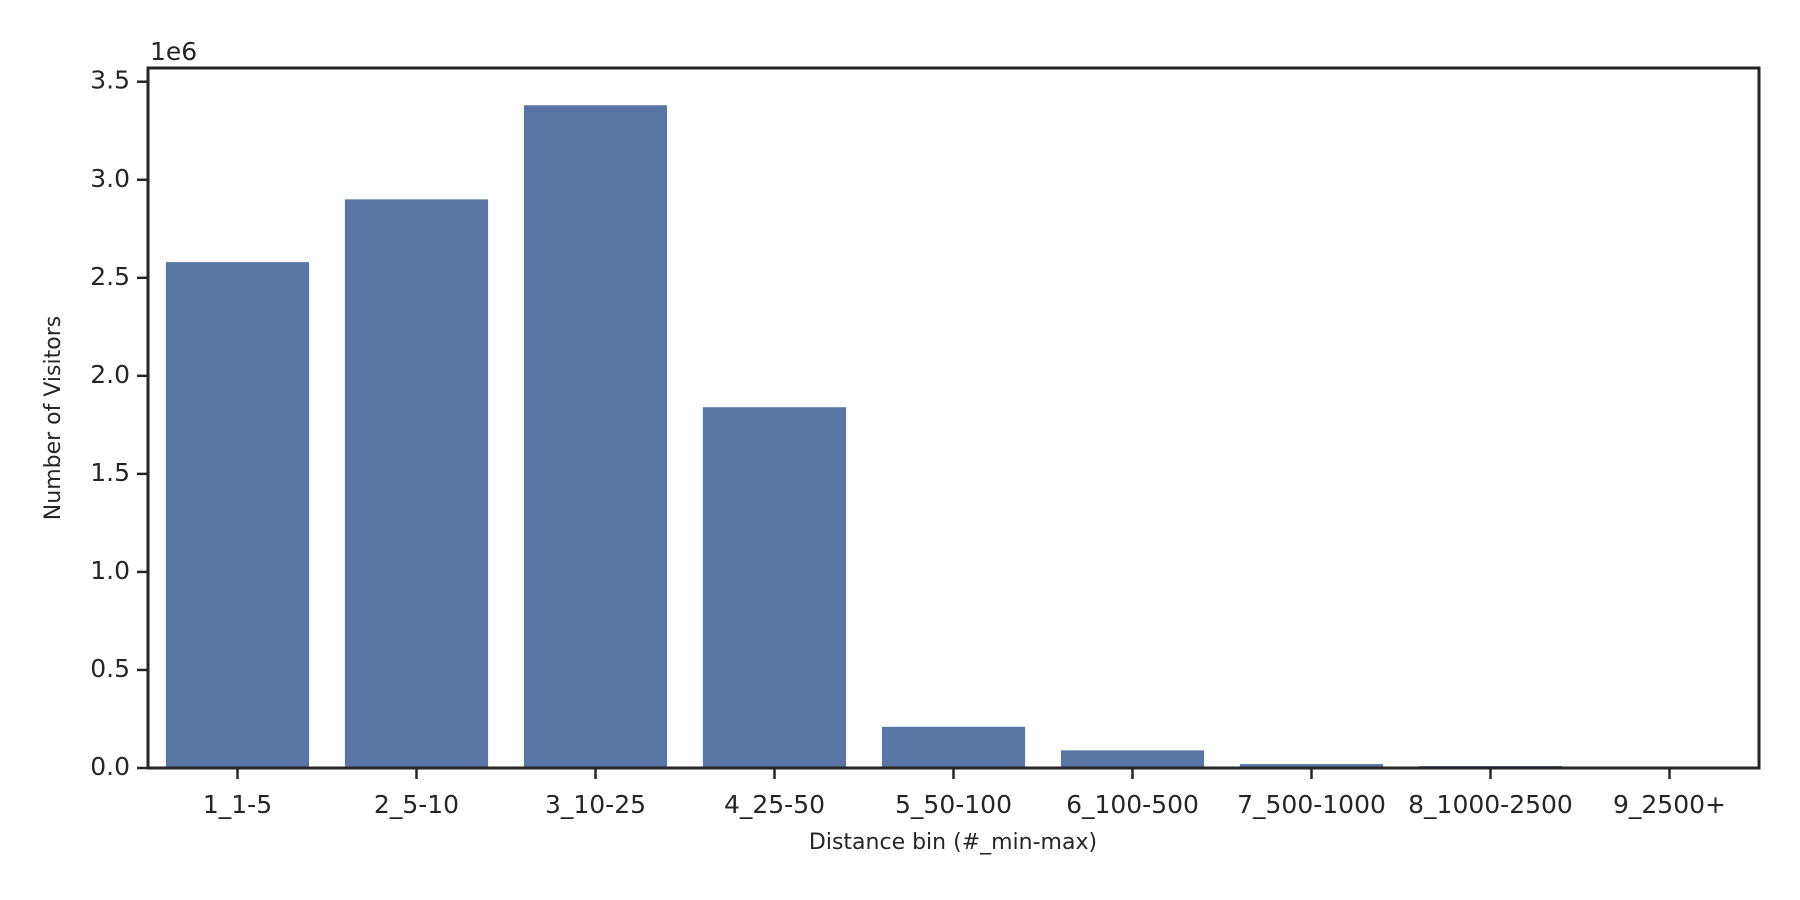  Describe the element at coordinates (774, 804) in the screenshot. I see `x-tick-label: 4_25-50` at that location.